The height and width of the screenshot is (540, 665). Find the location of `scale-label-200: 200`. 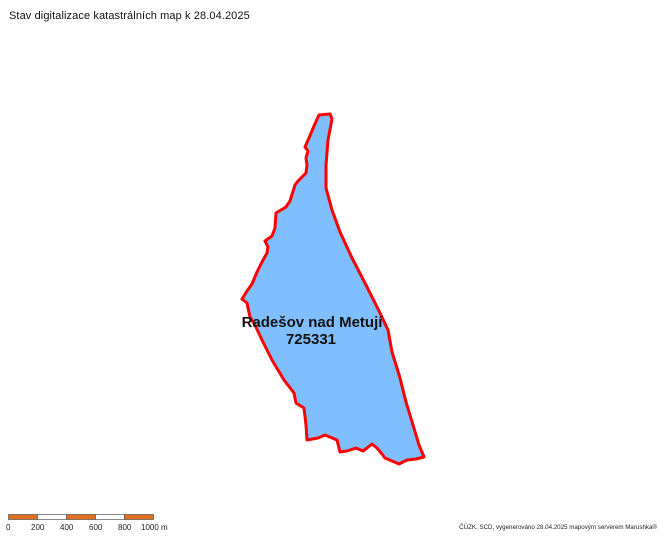

scale-label-200: 200 is located at coordinates (38, 527).